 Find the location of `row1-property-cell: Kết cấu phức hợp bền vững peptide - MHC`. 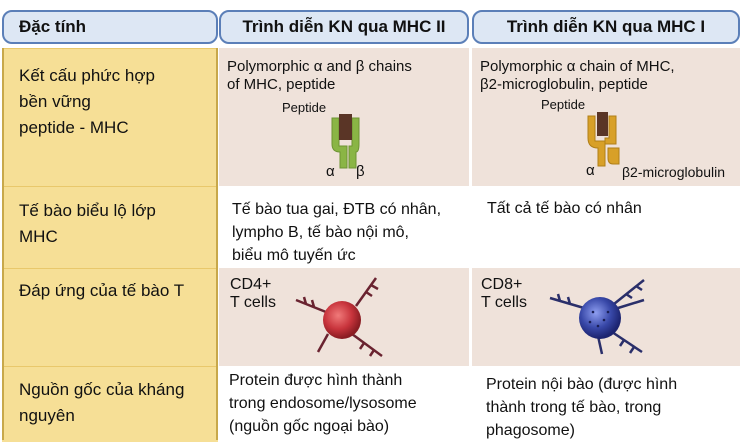

row1-property-cell: Kết cấu phức hợp bền vững peptide - MHC is located at coordinates (110, 117).